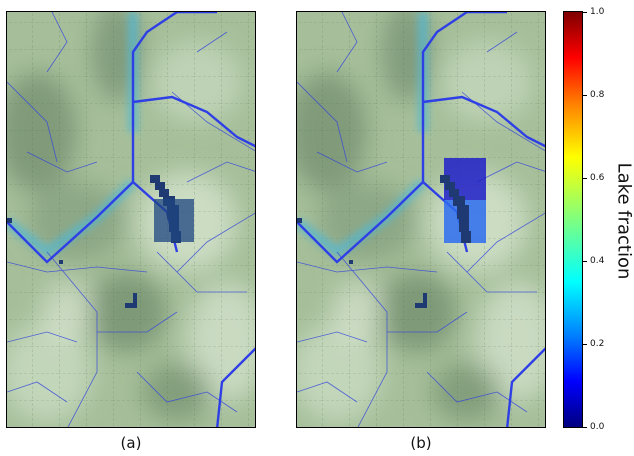  Describe the element at coordinates (421, 443) in the screenshot. I see `panel-b-caption: (b)` at that location.